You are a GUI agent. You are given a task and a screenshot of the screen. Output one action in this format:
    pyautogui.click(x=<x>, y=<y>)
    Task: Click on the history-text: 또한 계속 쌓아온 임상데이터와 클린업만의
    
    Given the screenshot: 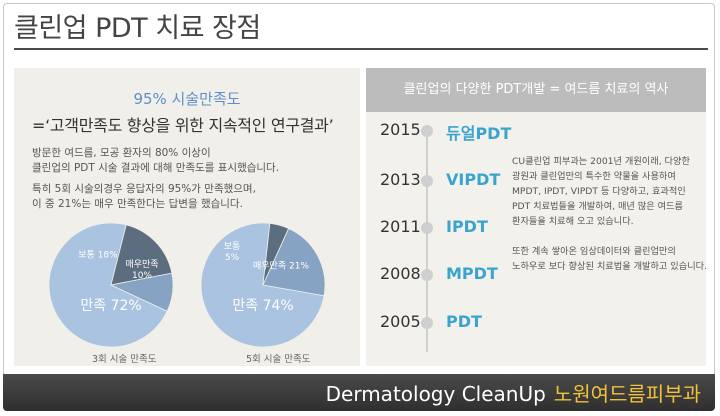 What is the action you would take?
    pyautogui.click(x=594, y=251)
    